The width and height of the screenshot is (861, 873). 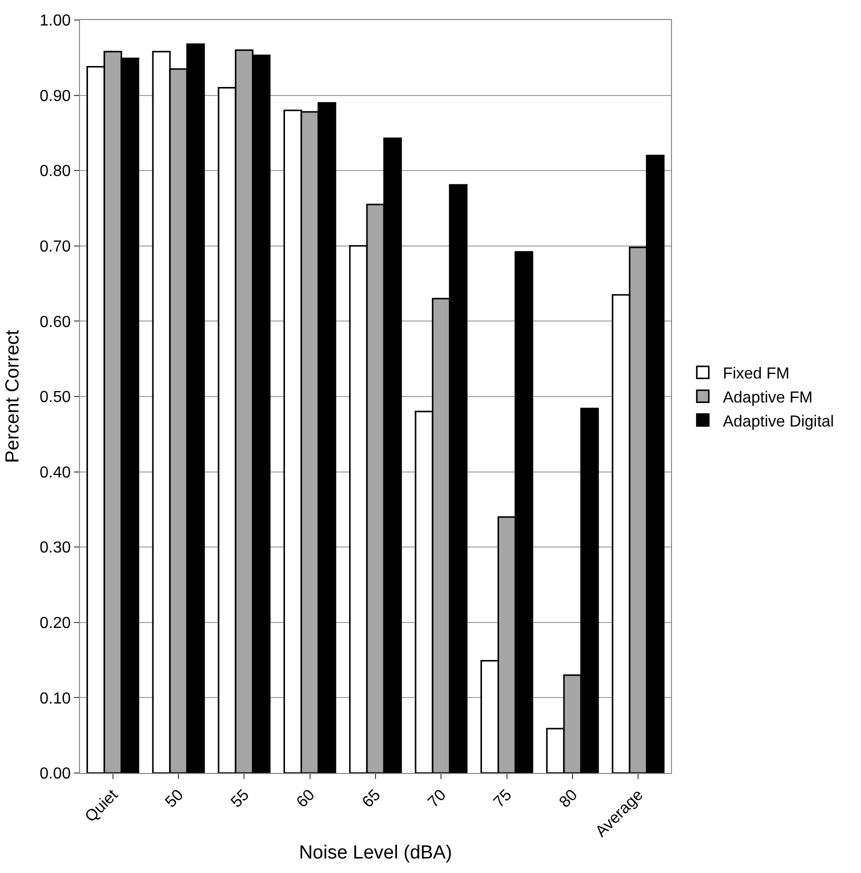 I want to click on legend-label: Fixed FM, so click(x=756, y=374).